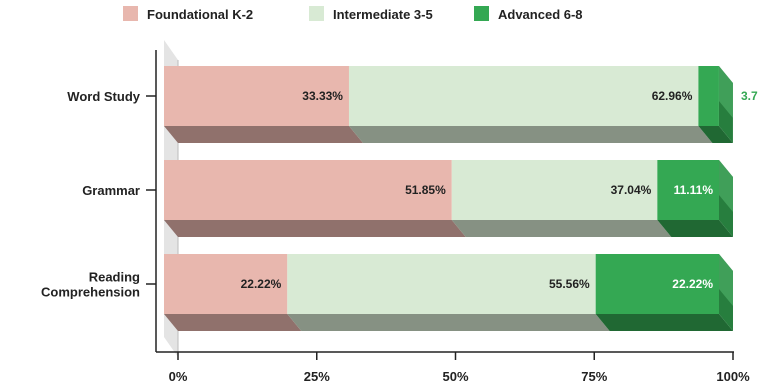  What do you see at coordinates (90, 292) in the screenshot?
I see `category-label-reading-comprehension-line-2: Comprehension` at bounding box center [90, 292].